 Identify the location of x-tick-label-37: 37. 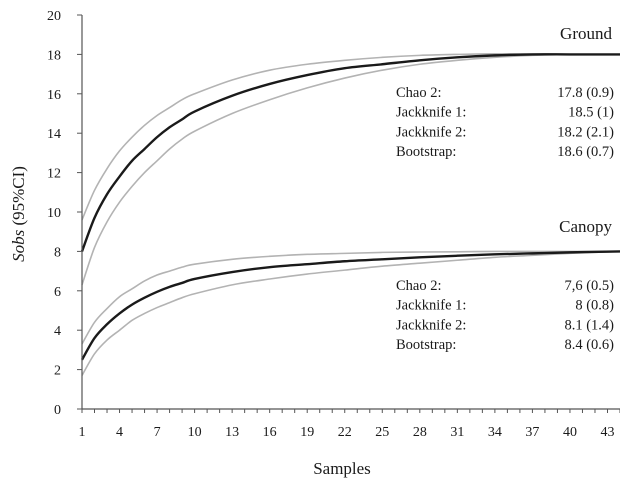
(532, 432).